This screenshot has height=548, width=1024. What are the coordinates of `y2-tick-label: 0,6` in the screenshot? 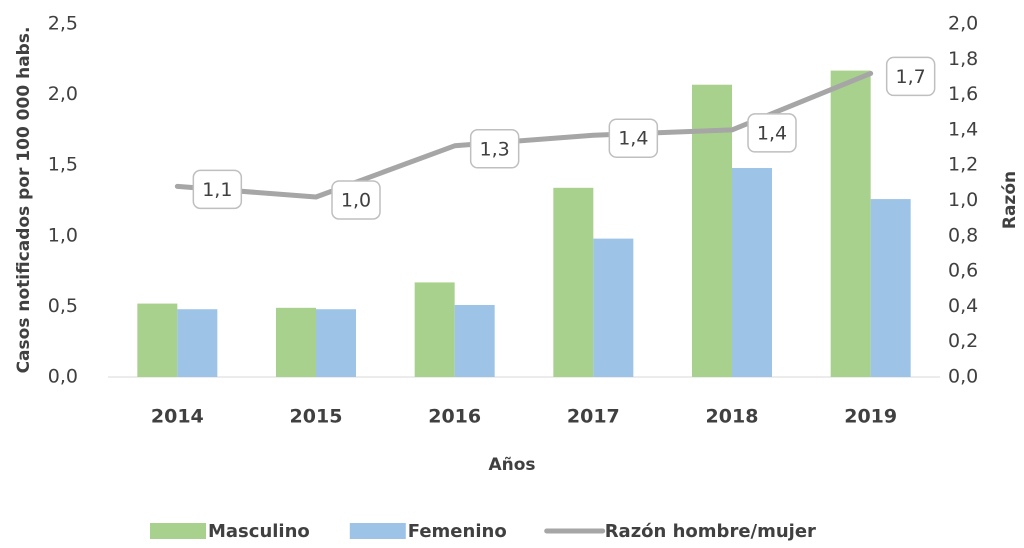 It's located at (963, 271).